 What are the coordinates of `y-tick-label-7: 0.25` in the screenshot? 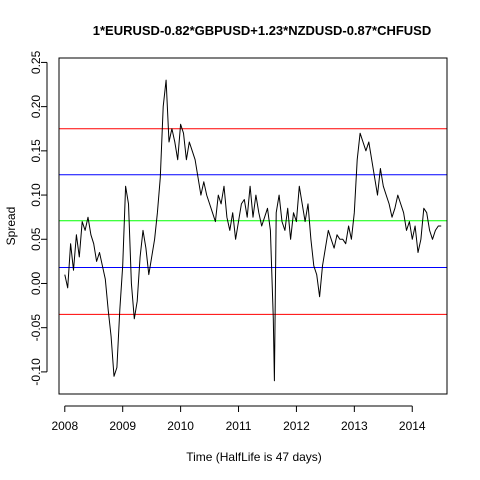 It's located at (36, 62).